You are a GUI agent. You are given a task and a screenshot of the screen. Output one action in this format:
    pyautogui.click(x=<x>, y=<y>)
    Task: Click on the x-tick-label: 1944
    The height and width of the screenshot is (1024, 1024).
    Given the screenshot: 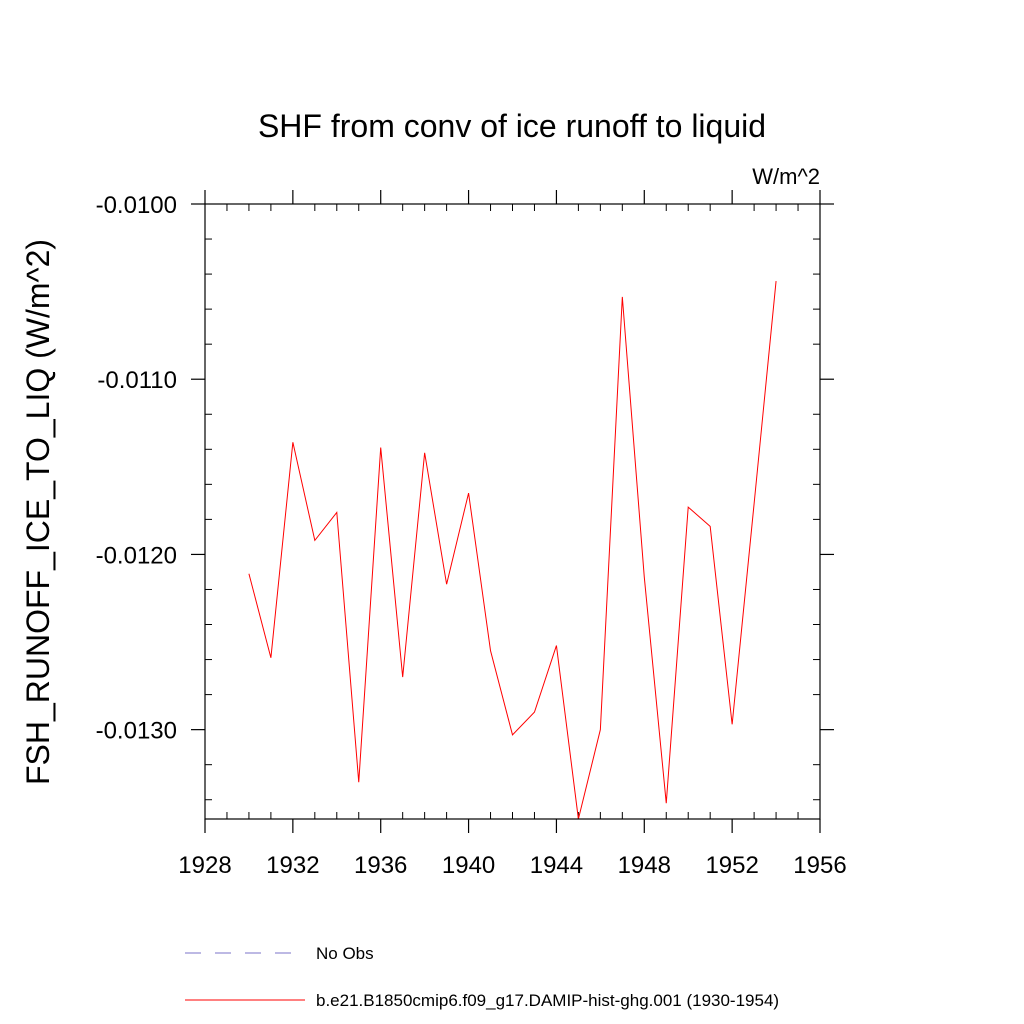 What is the action you would take?
    pyautogui.click(x=556, y=865)
    